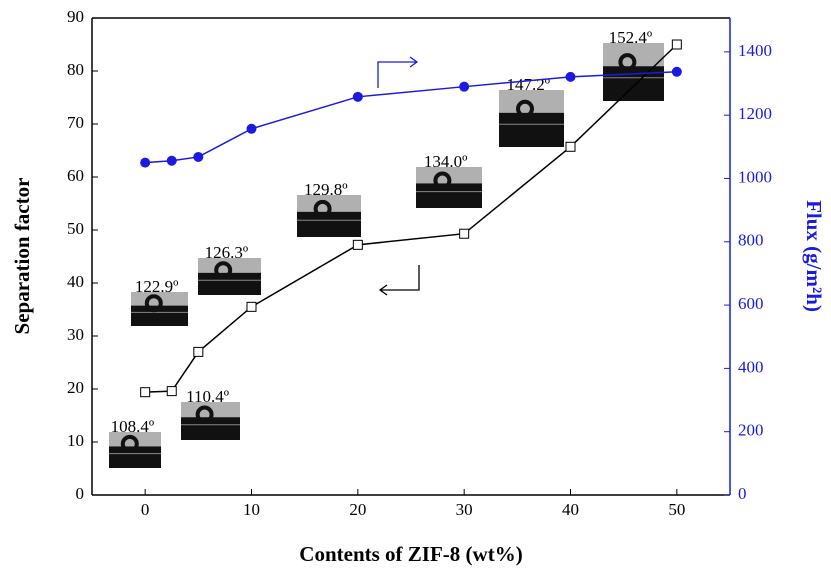  What do you see at coordinates (399, 280) in the screenshot?
I see `arrow-separation` at bounding box center [399, 280].